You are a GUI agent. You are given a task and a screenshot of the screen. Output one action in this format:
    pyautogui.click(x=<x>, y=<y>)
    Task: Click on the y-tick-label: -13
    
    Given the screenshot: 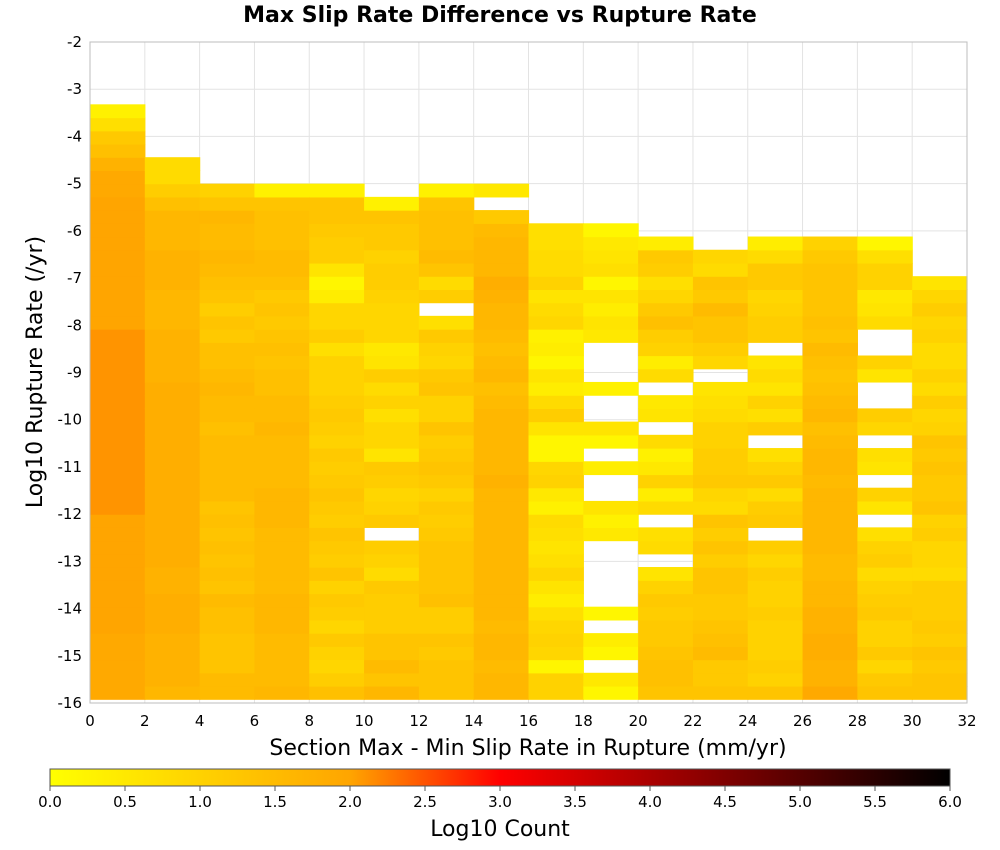 What is the action you would take?
    pyautogui.click(x=70, y=561)
    